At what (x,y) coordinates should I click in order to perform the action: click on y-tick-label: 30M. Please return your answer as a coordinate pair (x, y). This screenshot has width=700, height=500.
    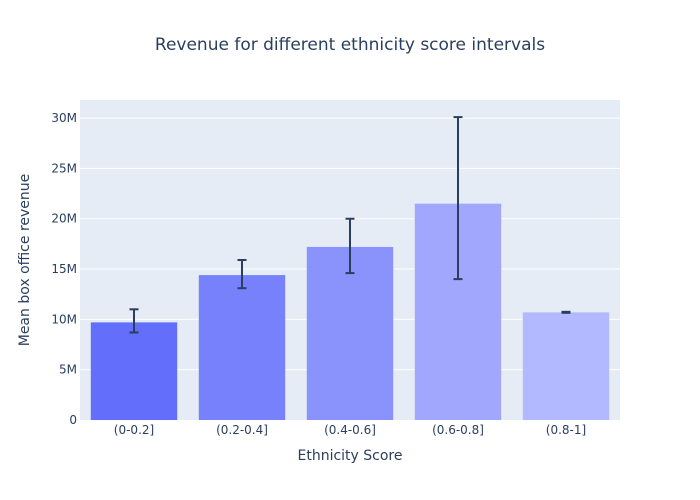
    Looking at the image, I should click on (64, 118).